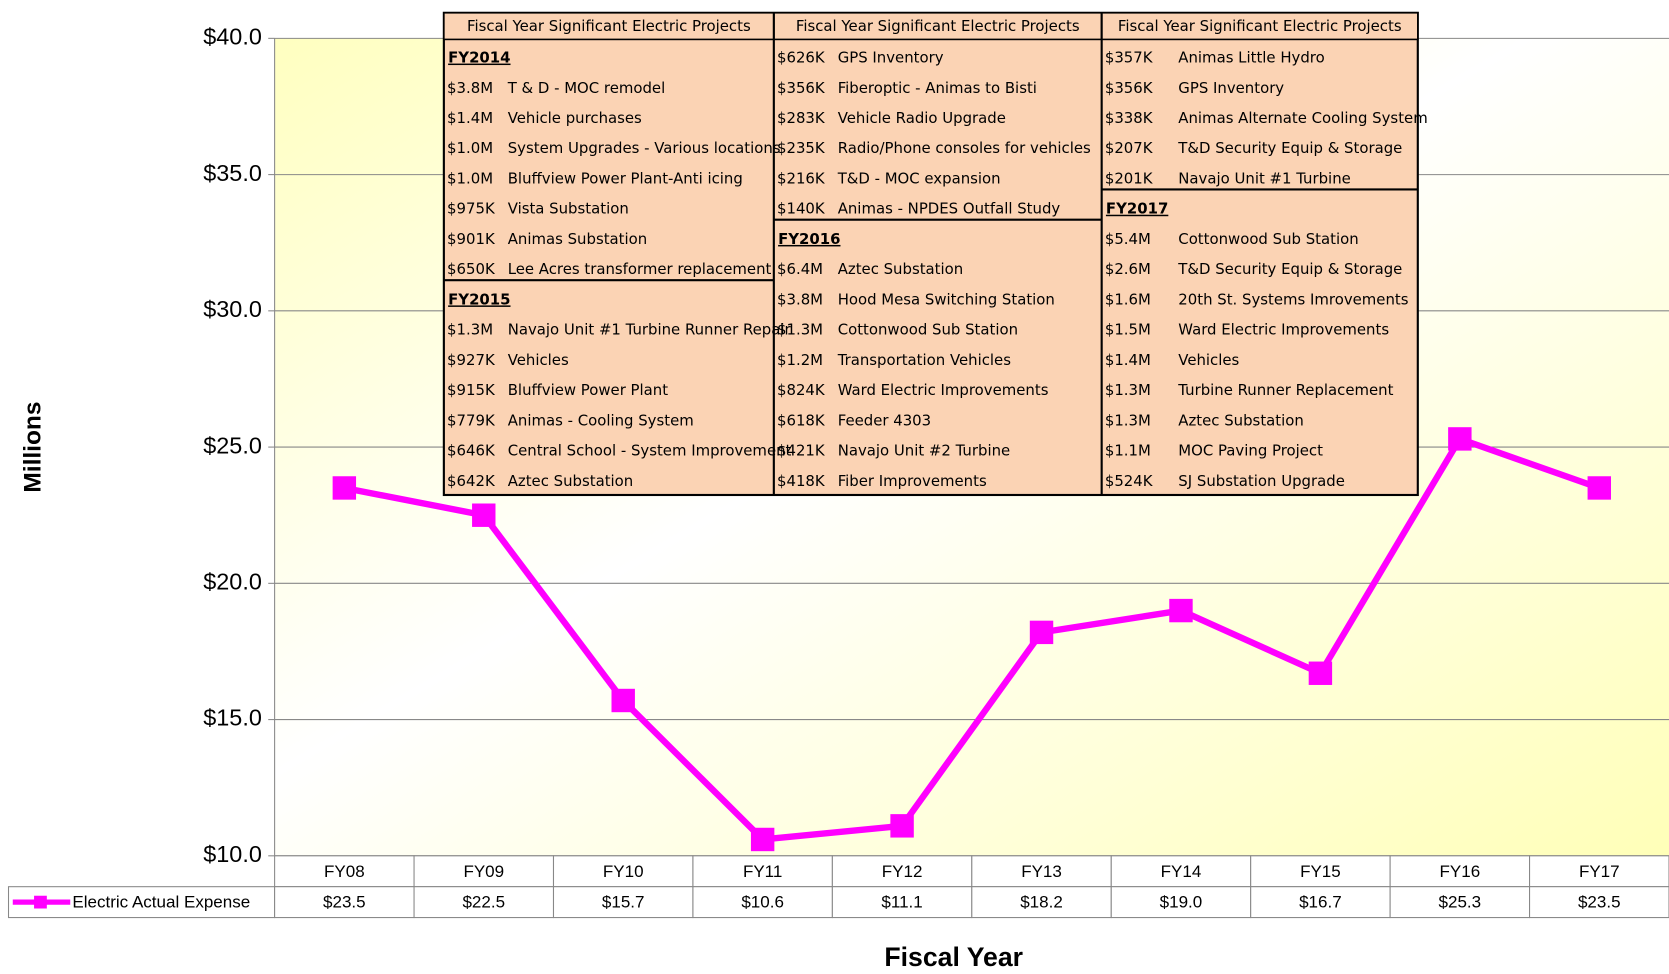 This screenshot has height=974, width=1669. Describe the element at coordinates (644, 148) in the screenshot. I see `project-name: System Upgrades - Various locations` at that location.